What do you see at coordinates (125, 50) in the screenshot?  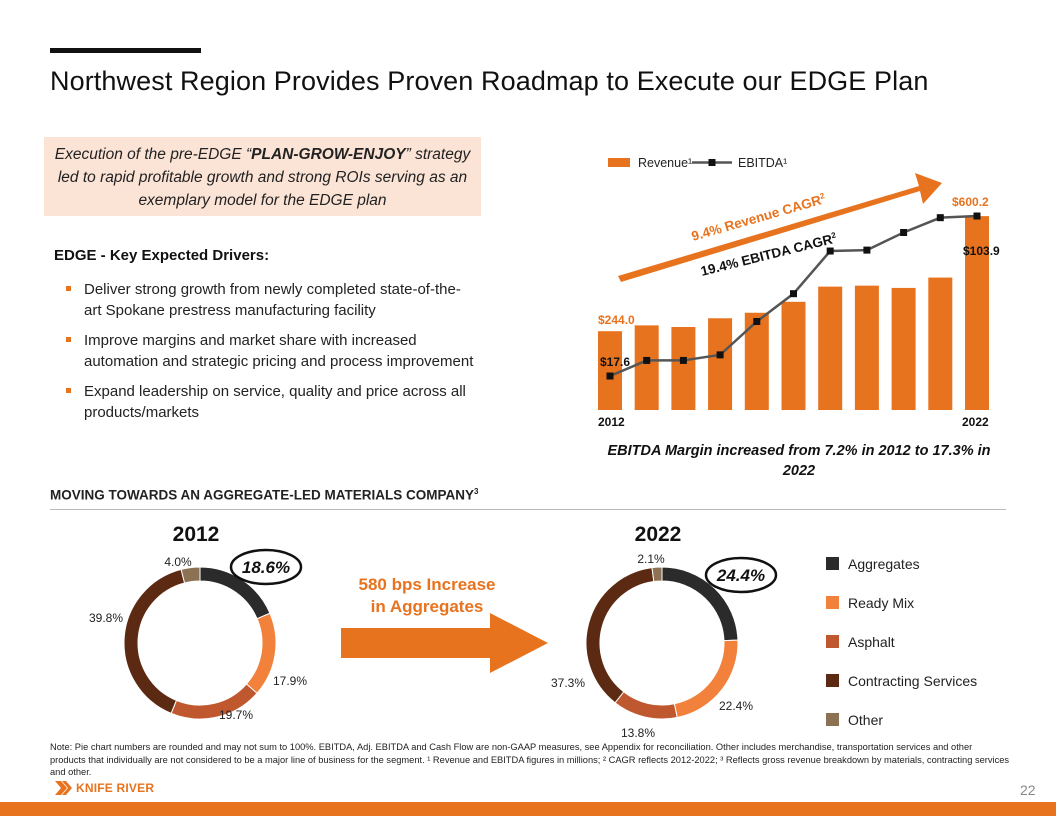 I see `title-accent-bar` at bounding box center [125, 50].